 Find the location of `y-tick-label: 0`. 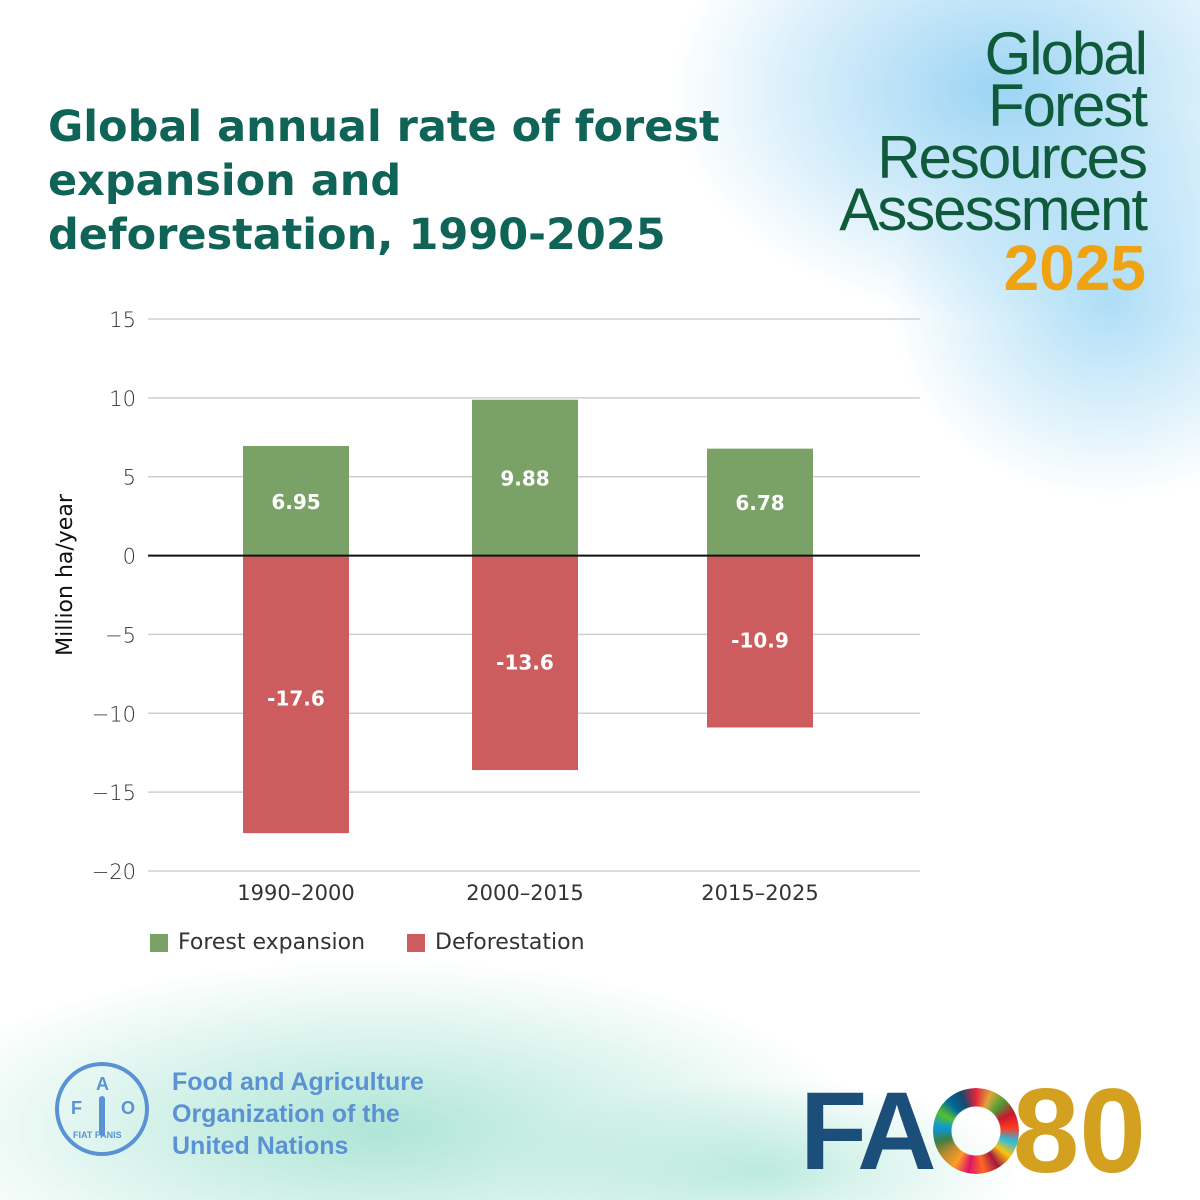

y-tick-label: 0 is located at coordinates (129, 557).